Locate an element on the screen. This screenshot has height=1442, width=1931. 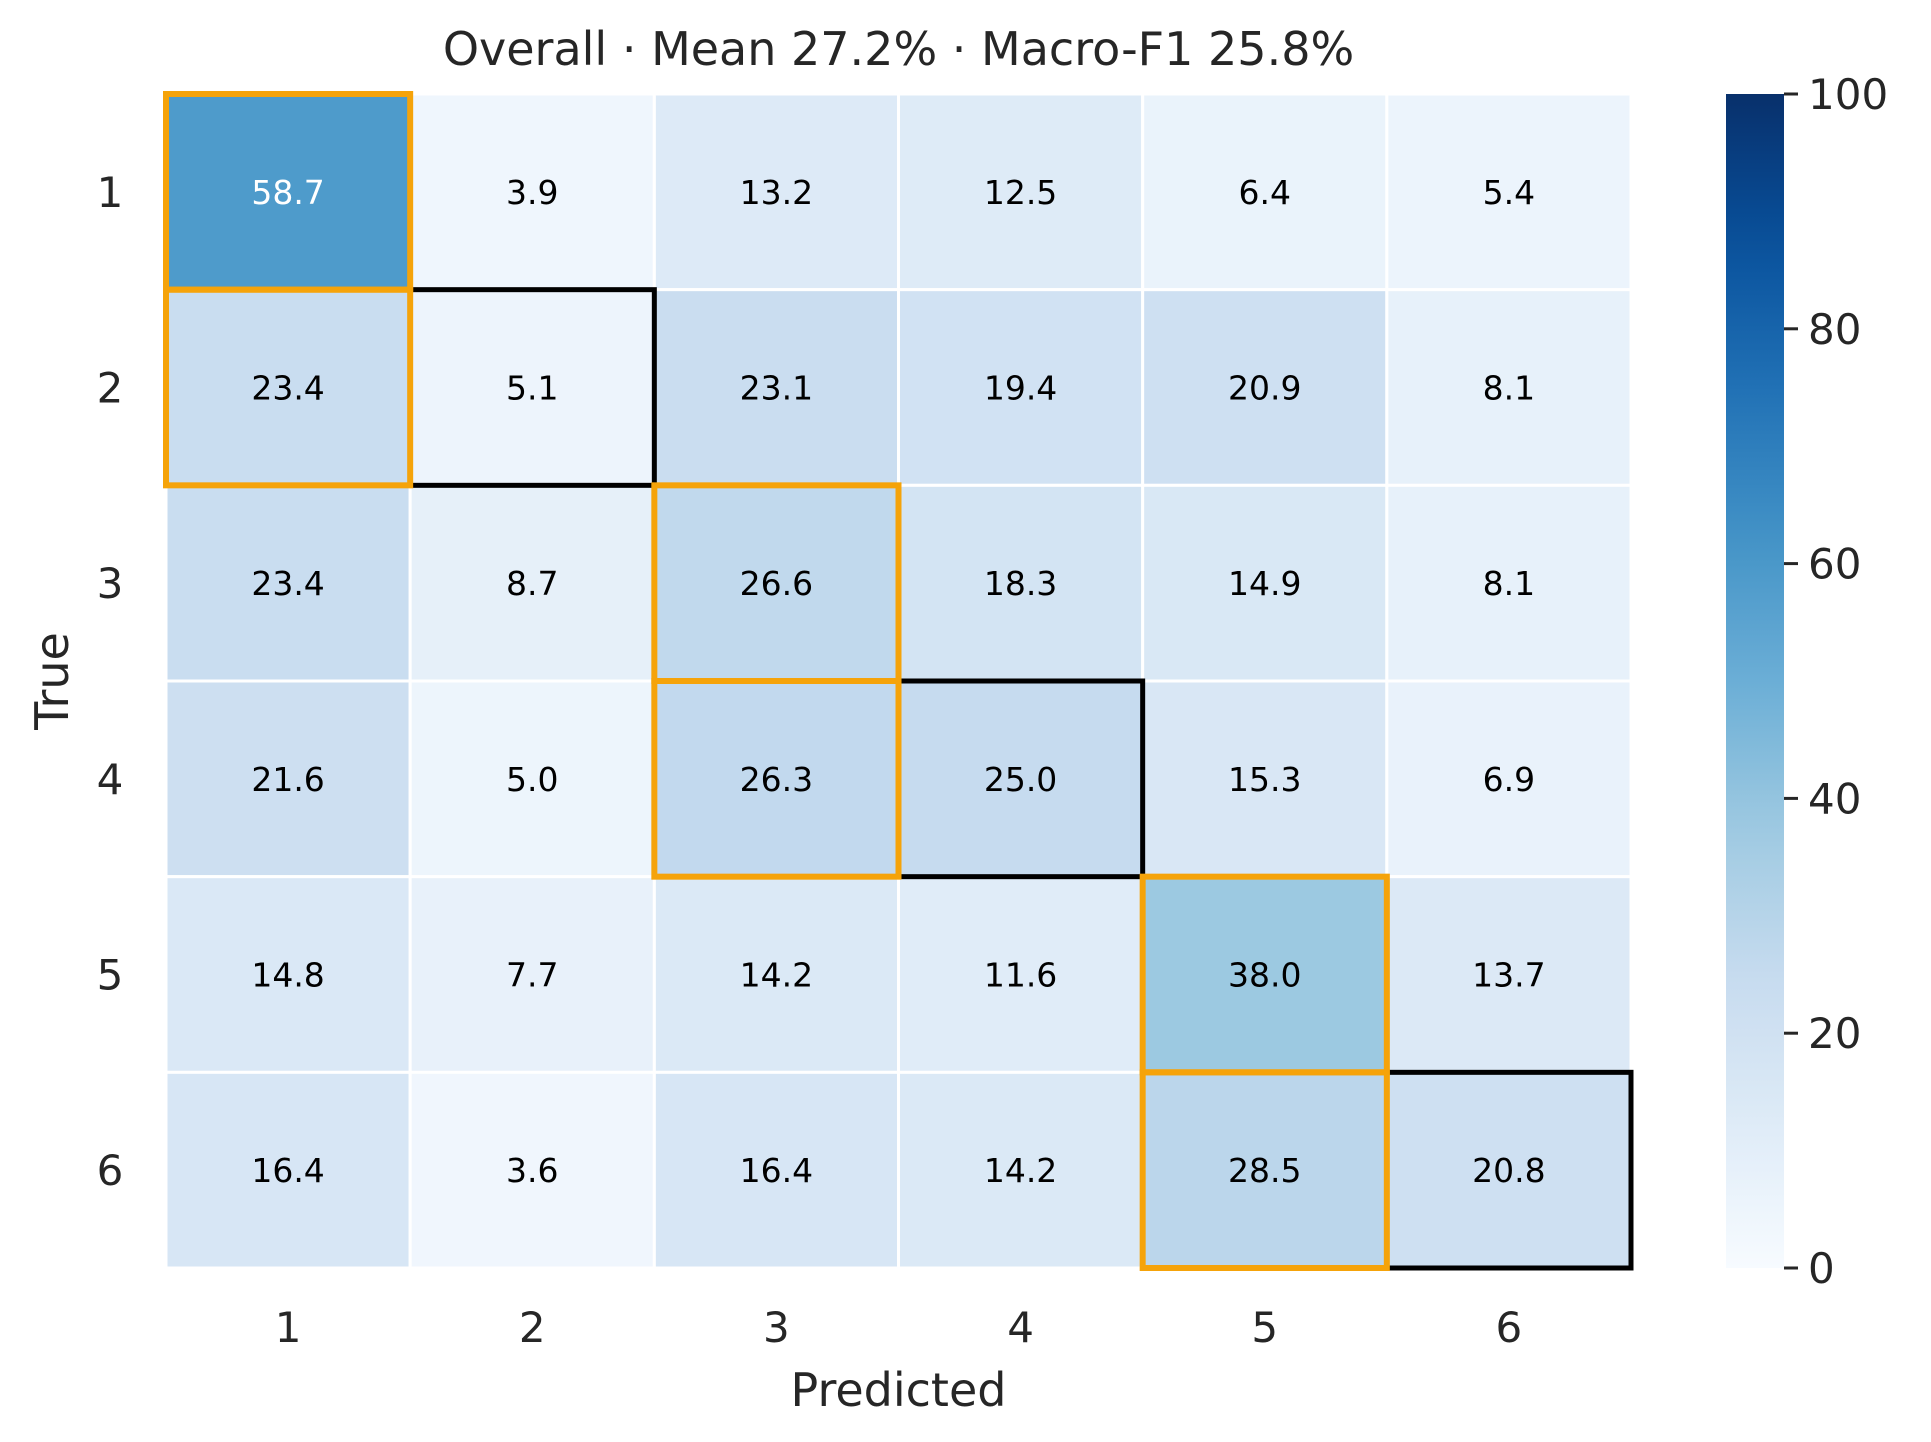
cell-value-label: 13.7 is located at coordinates (1508, 975).